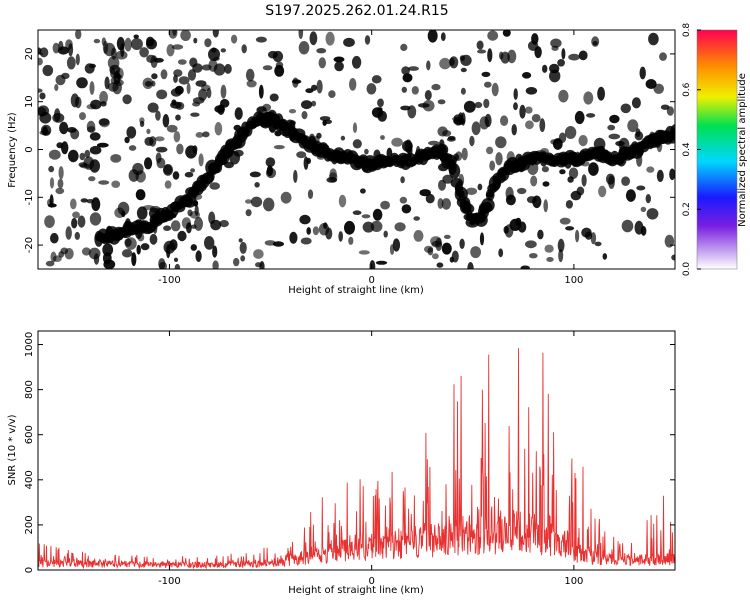  I want to click on spectrogram-xlabel: Height of straight line (km), so click(356, 290).